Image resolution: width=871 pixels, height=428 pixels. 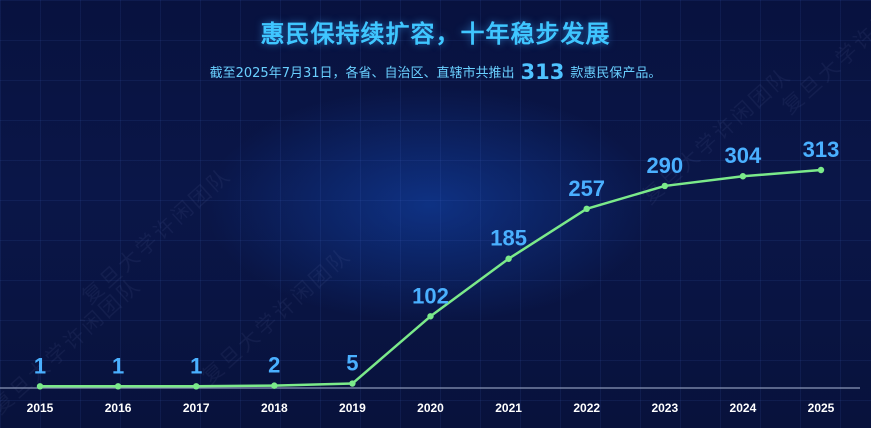 I want to click on data-label-2019: 5, so click(x=352, y=363).